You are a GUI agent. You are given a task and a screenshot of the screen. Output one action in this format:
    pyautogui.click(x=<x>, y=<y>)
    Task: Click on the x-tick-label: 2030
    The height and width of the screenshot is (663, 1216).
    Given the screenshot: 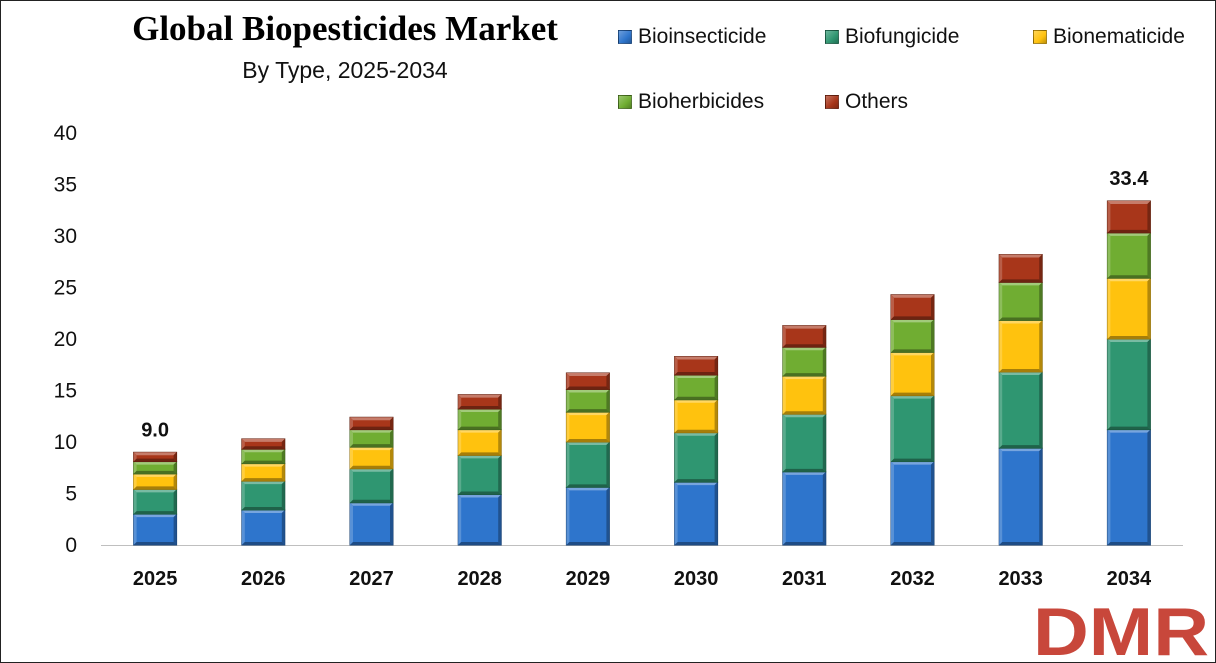 What is the action you would take?
    pyautogui.click(x=696, y=579)
    